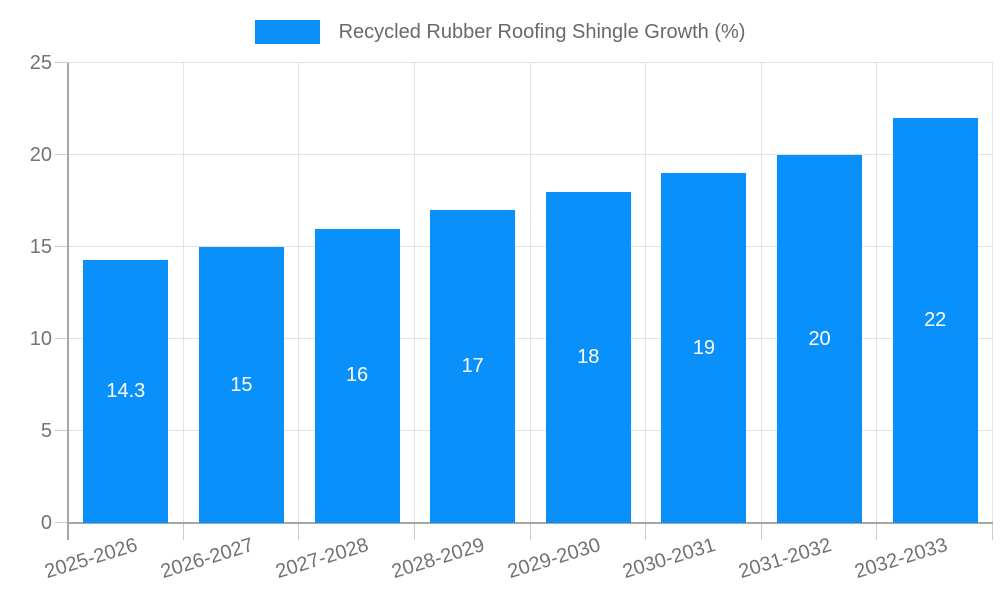  I want to click on x-category-label: 2028-2029, so click(438, 559).